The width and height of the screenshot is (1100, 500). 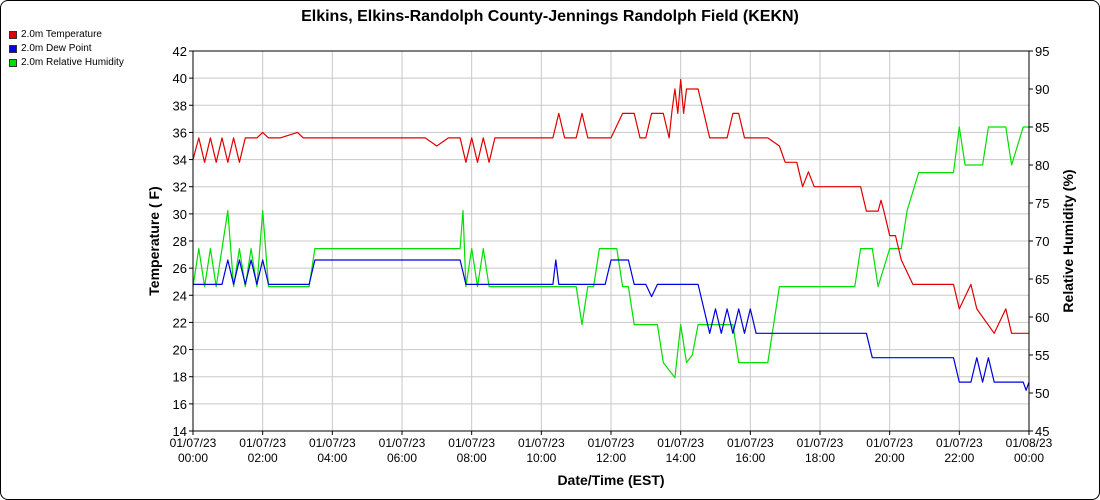 What do you see at coordinates (750, 458) in the screenshot?
I see `tick-label-x-time: 16:00` at bounding box center [750, 458].